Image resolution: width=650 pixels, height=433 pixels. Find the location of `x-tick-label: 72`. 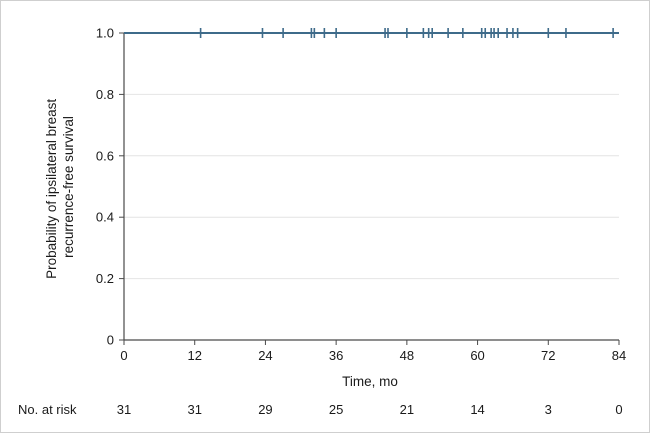

x-tick-label: 72 is located at coordinates (548, 355).